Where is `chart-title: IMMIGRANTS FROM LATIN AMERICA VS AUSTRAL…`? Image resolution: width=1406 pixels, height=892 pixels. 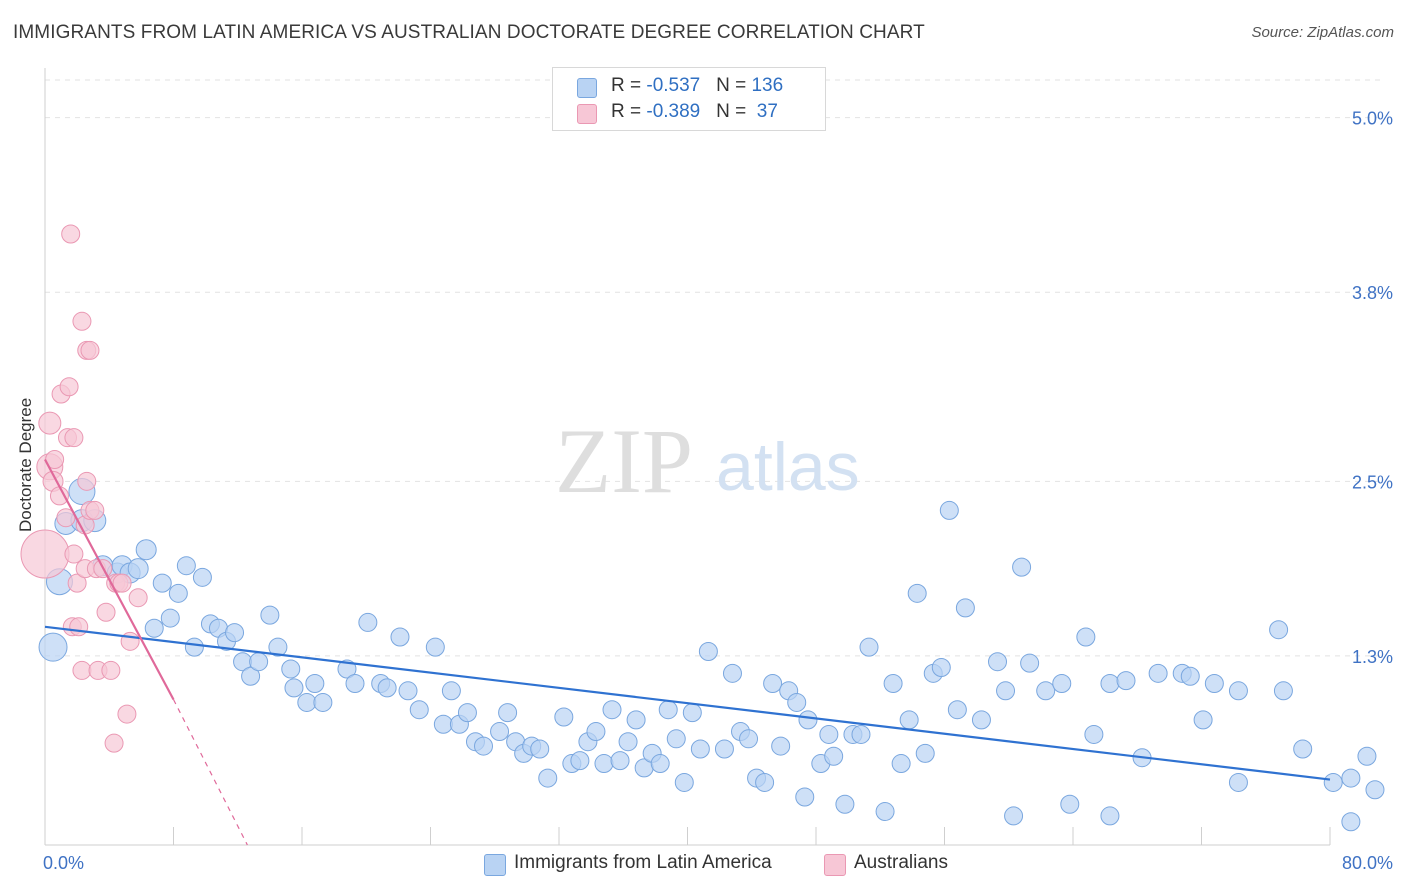 chart-title: IMMIGRANTS FROM LATIN AMERICA VS AUSTRAL… is located at coordinates (469, 32).